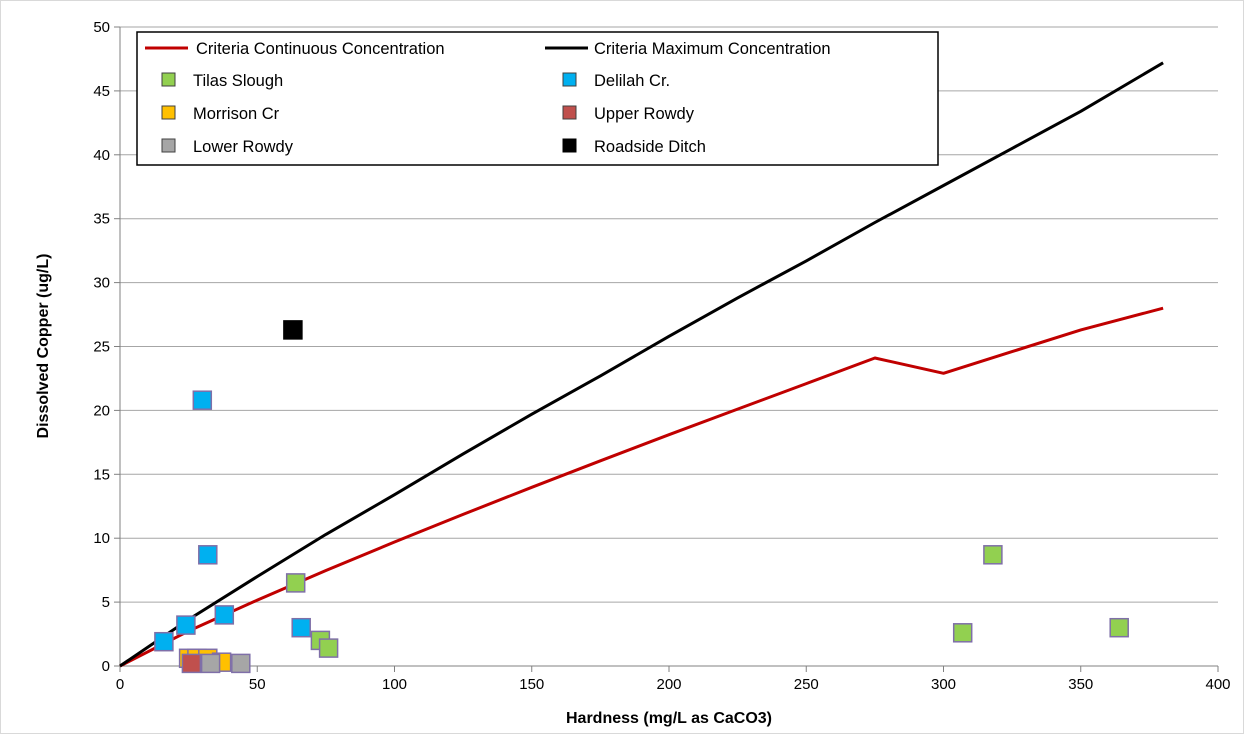  What do you see at coordinates (101, 27) in the screenshot?
I see `y-tick-label: 50` at bounding box center [101, 27].